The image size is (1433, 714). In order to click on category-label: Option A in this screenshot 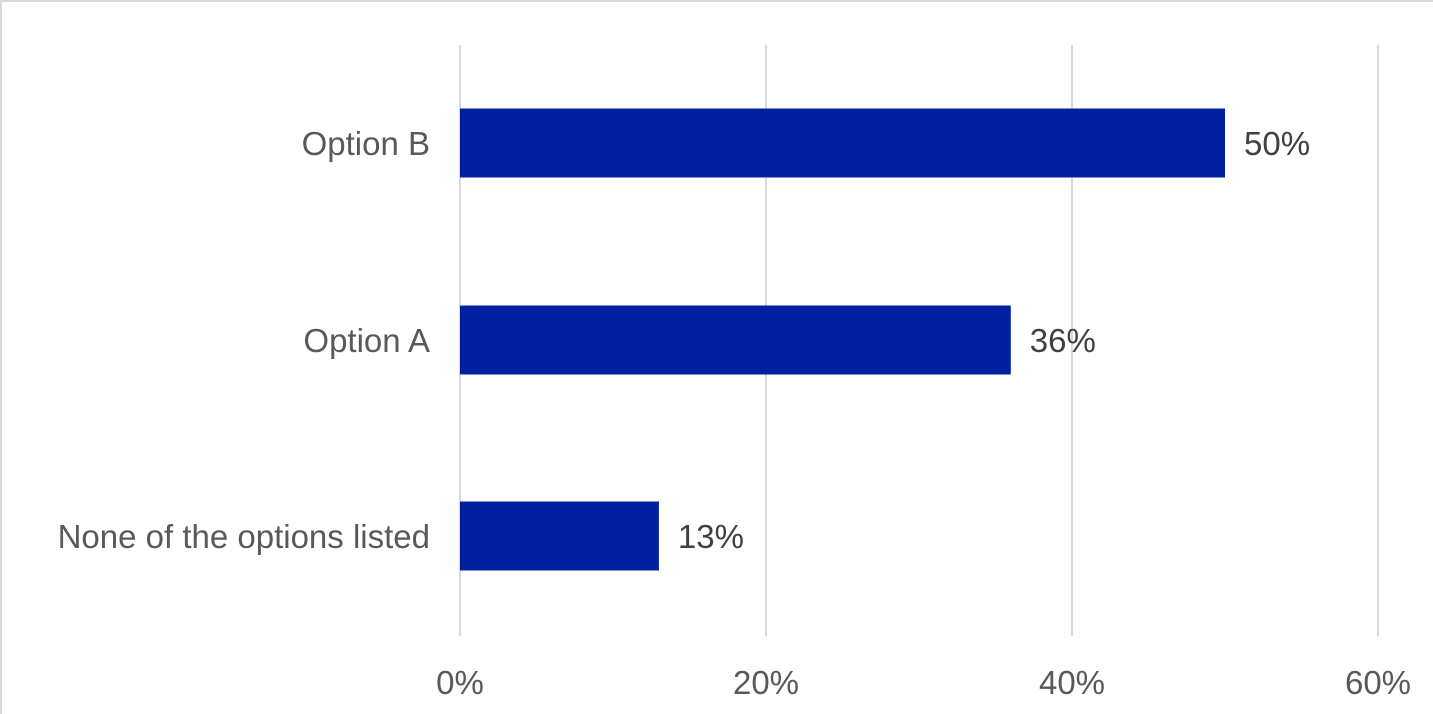, I will do `click(366, 340)`.